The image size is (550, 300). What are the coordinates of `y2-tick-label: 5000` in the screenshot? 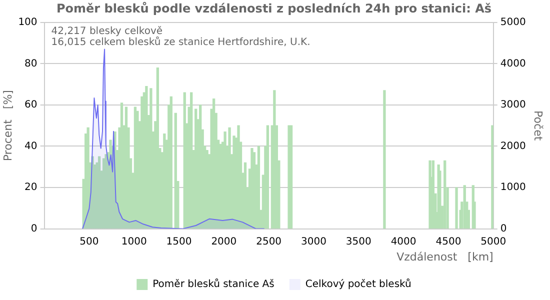 It's located at (513, 22).